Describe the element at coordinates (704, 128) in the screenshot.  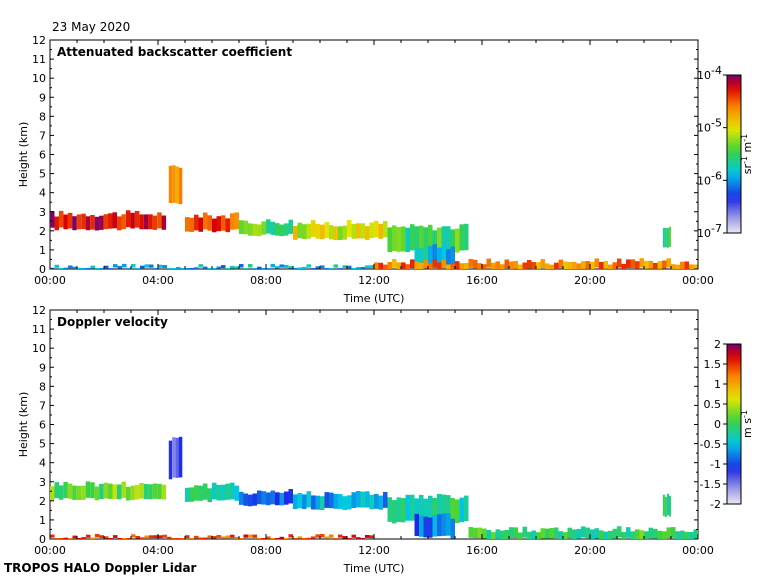
I see `colorbar-tick-label: 10` at that location.